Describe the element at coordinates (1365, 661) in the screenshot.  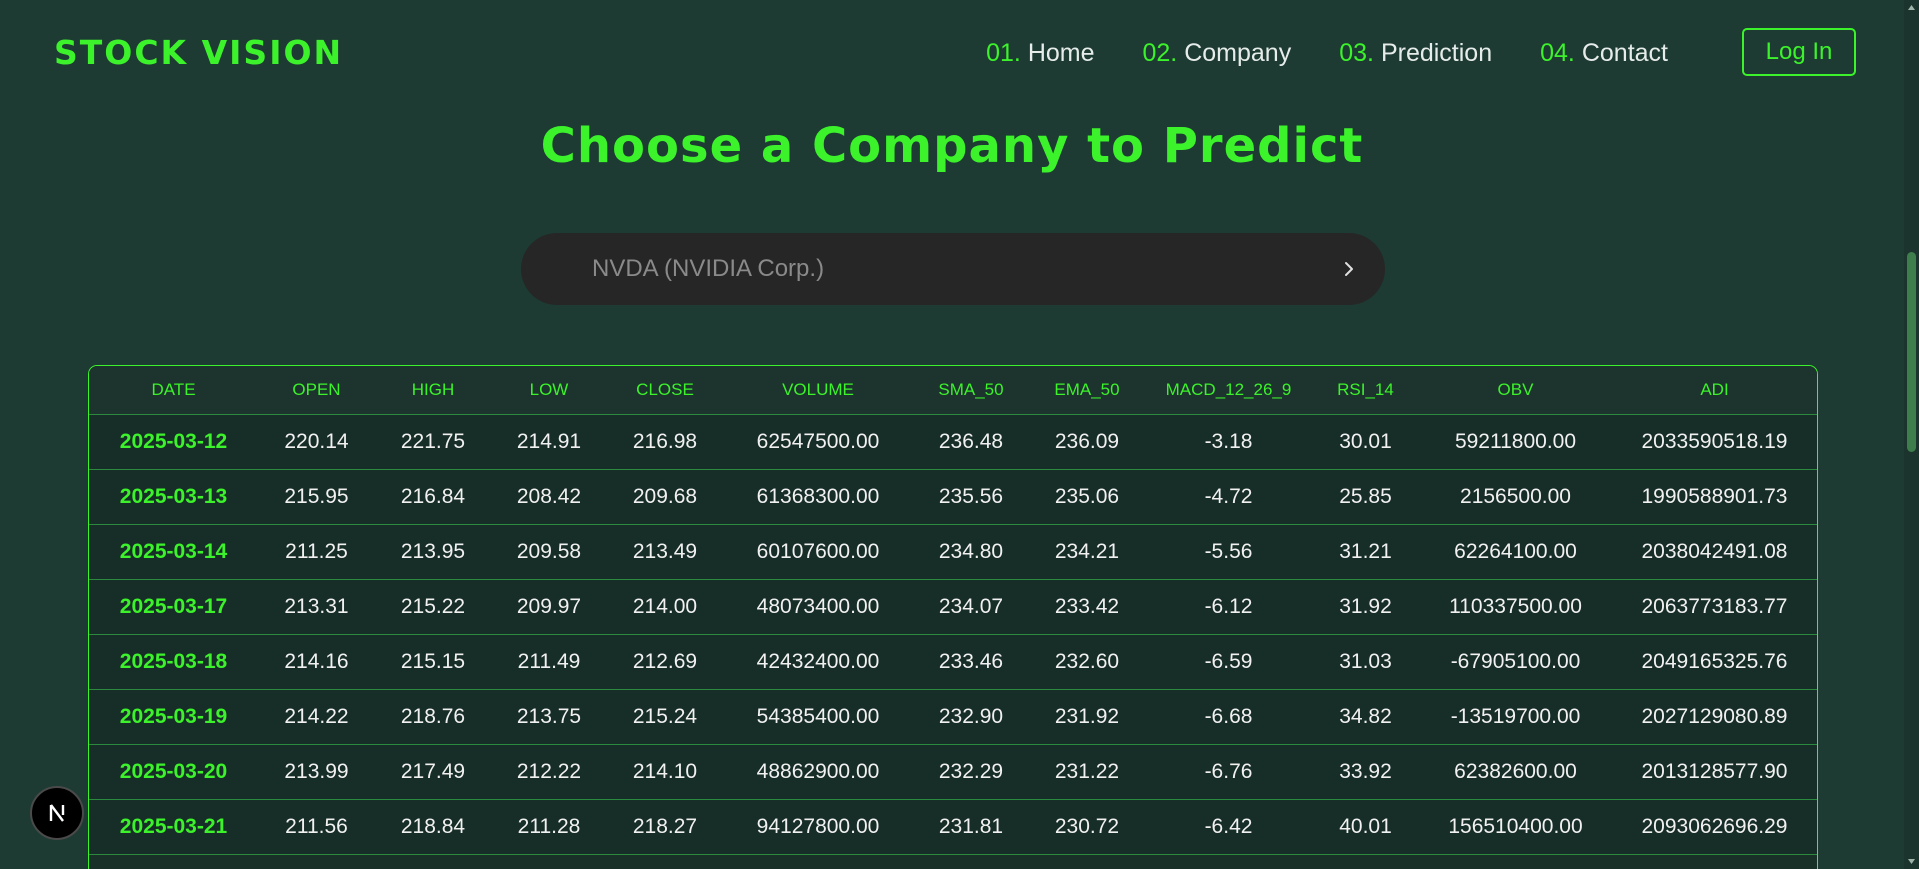
I see `table-cell: 31.03` at that location.